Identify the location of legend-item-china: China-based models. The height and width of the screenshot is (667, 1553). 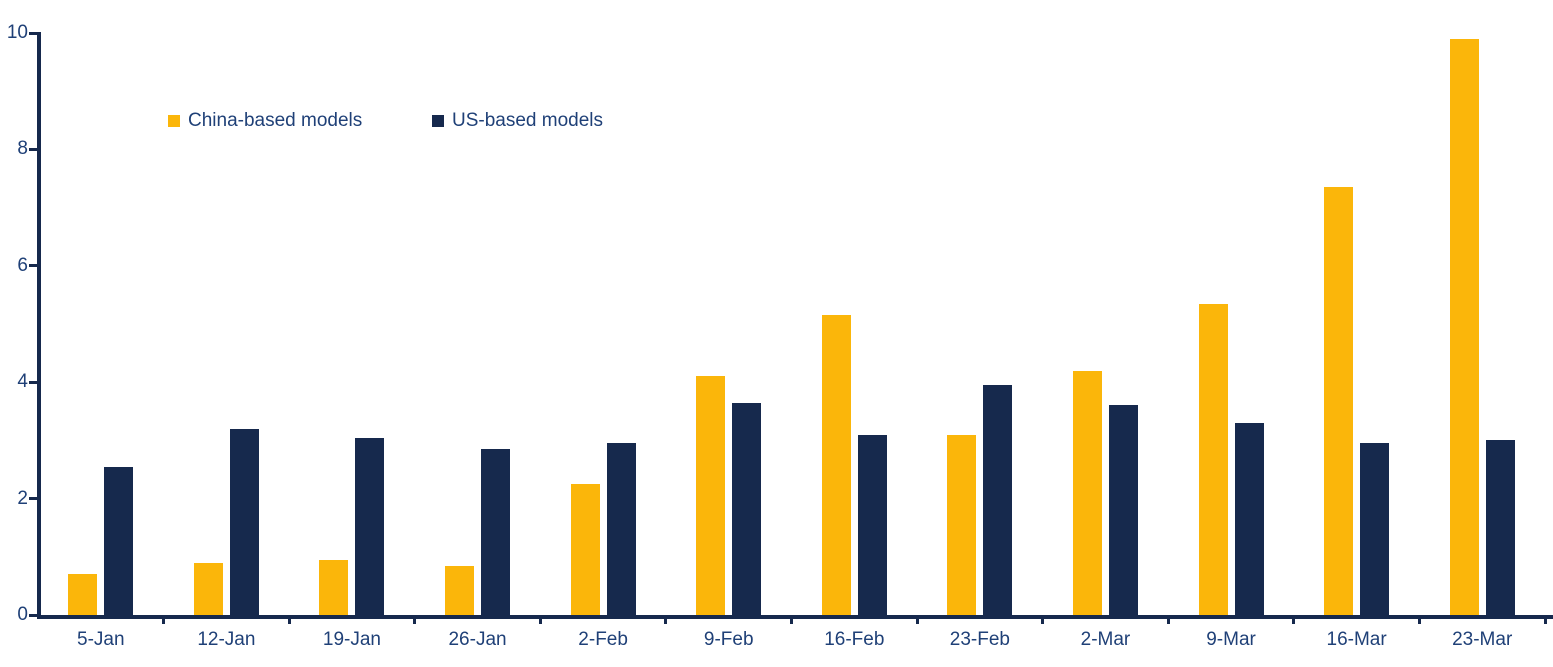
(265, 121).